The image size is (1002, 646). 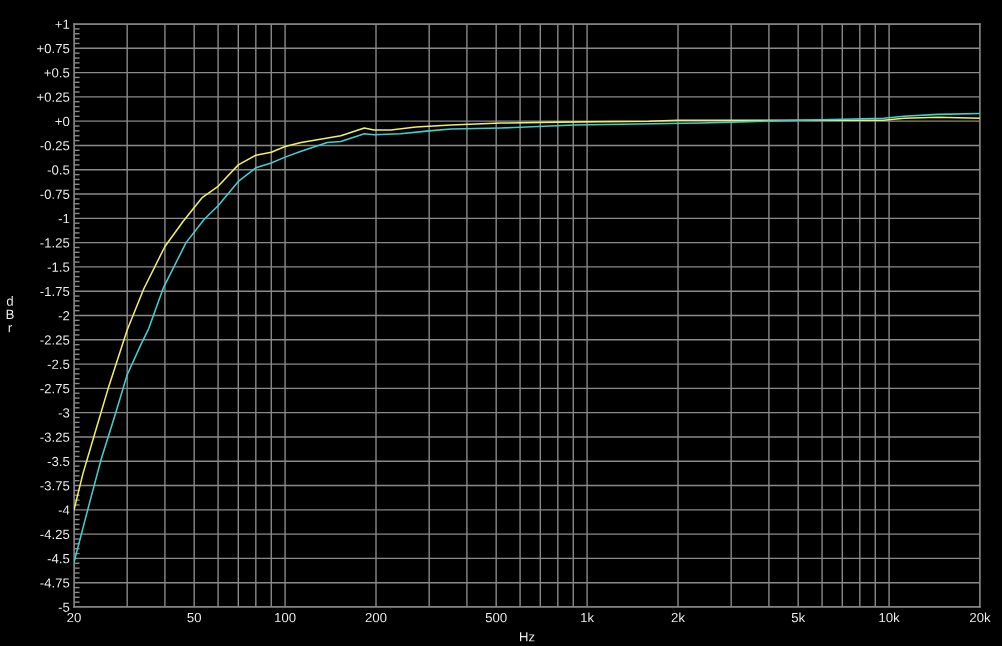 What do you see at coordinates (55, 388) in the screenshot?
I see `y-tick-label: -2.75` at bounding box center [55, 388].